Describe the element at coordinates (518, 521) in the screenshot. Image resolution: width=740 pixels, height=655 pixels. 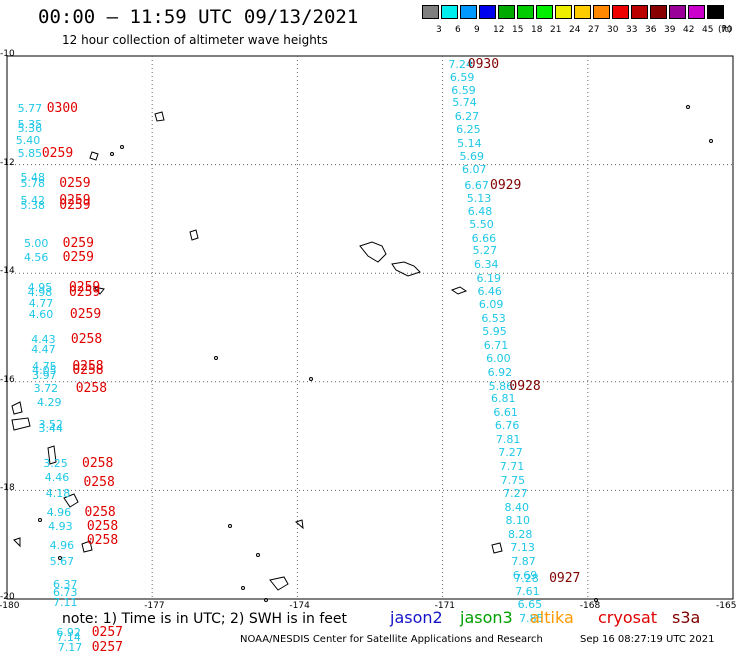
I see `wave-height-value: 8.10` at that location.